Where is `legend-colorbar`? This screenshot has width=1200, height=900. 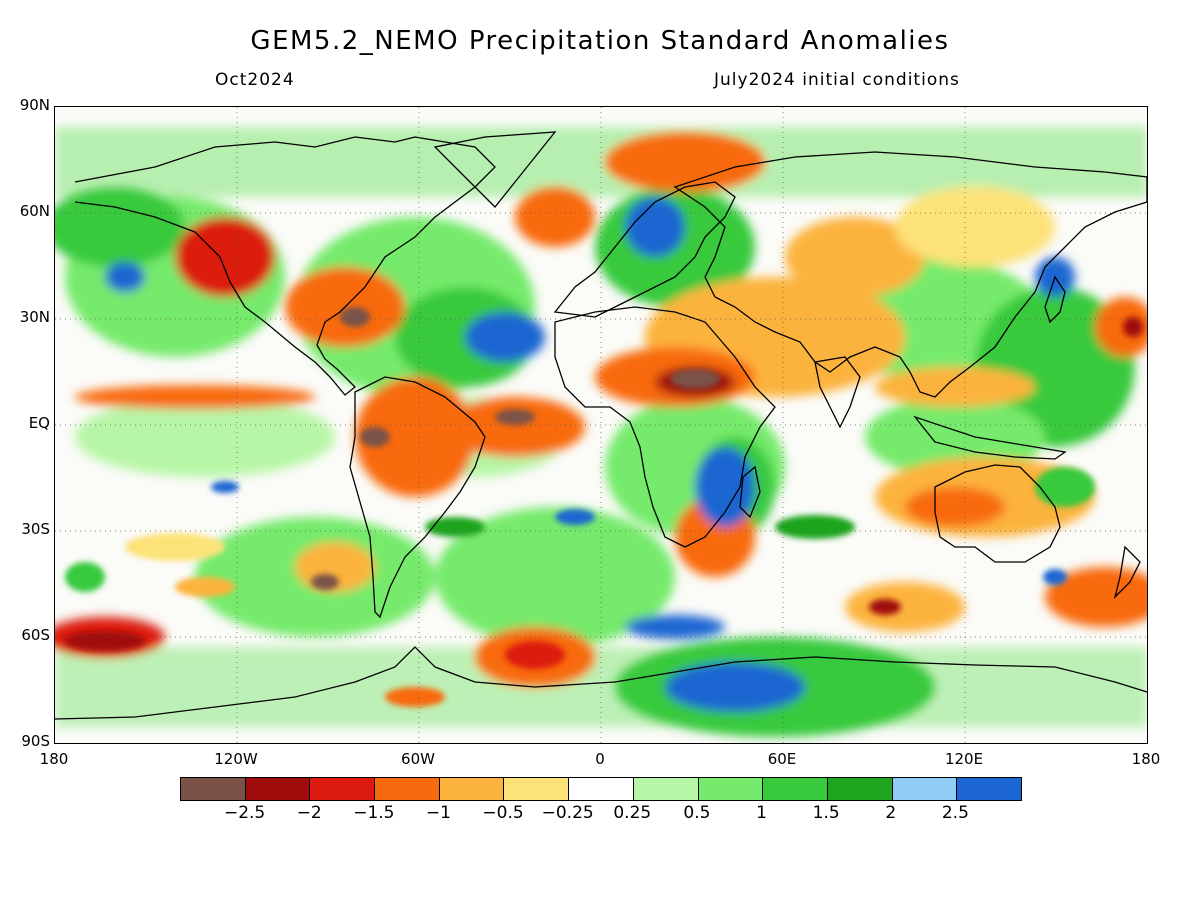
legend-colorbar is located at coordinates (601, 789).